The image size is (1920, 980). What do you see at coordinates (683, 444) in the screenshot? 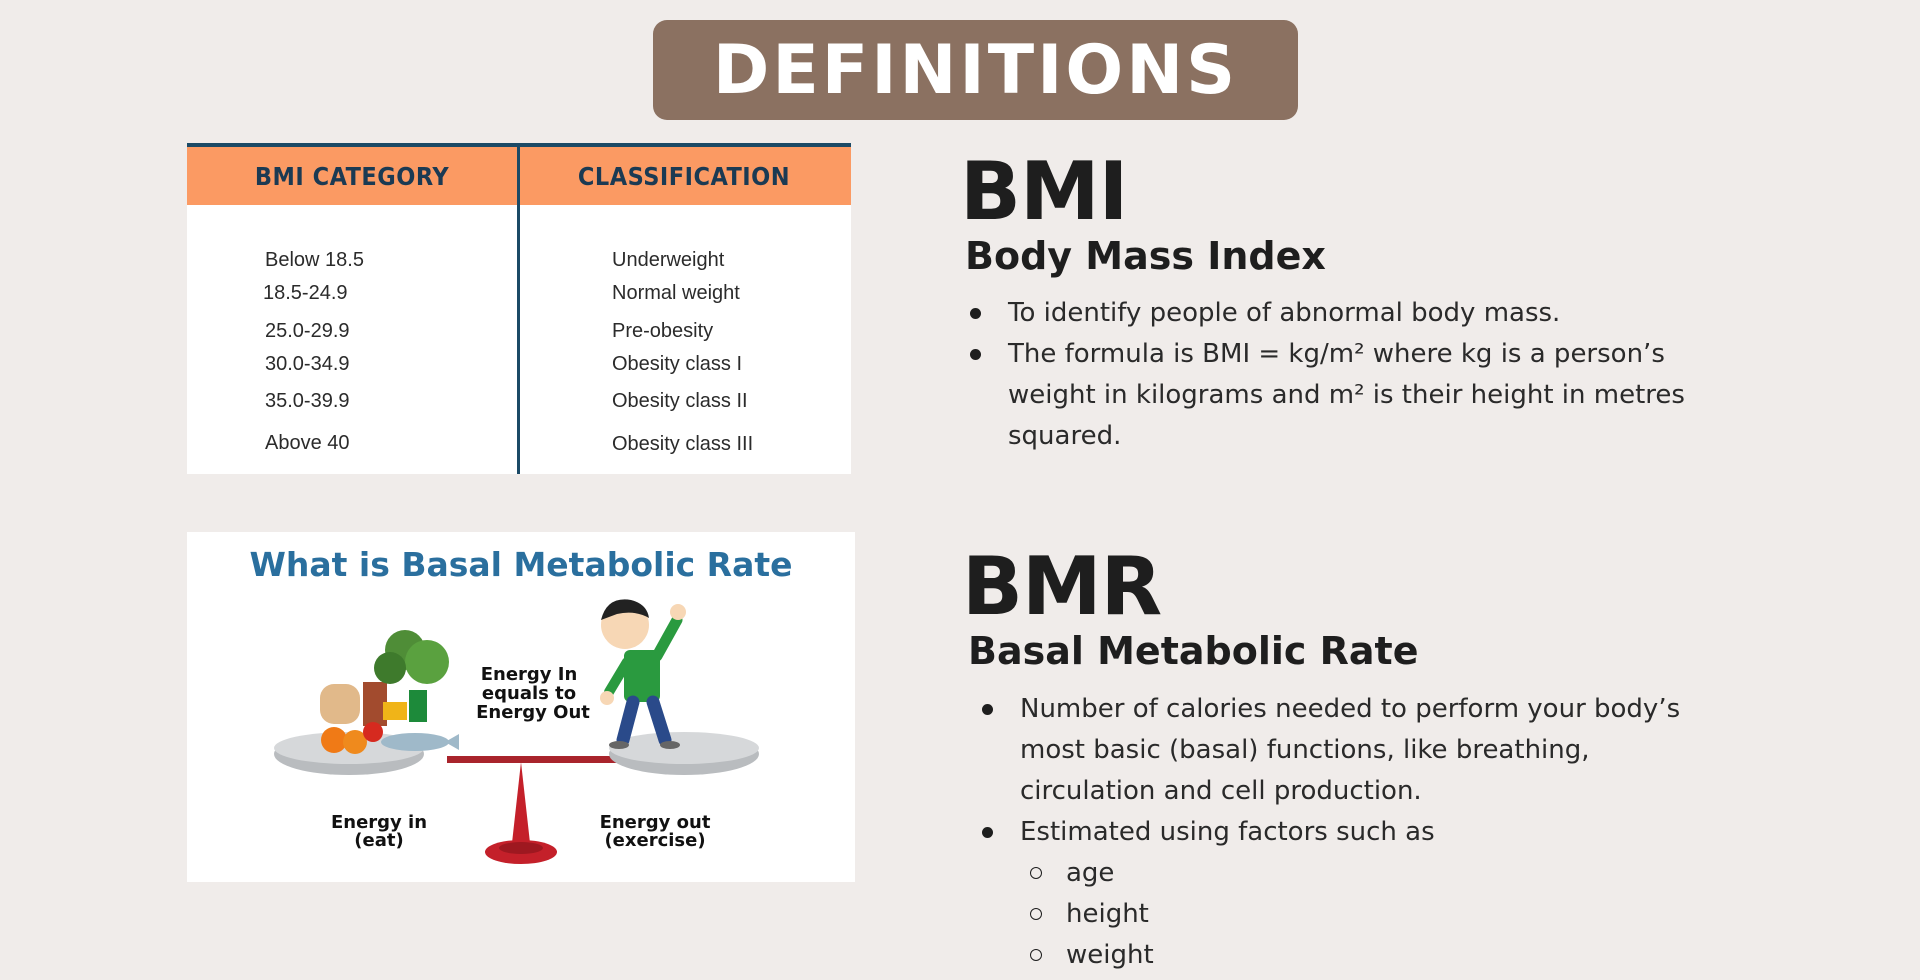
I see `table-cell-classification: Obesity class III` at bounding box center [683, 444].